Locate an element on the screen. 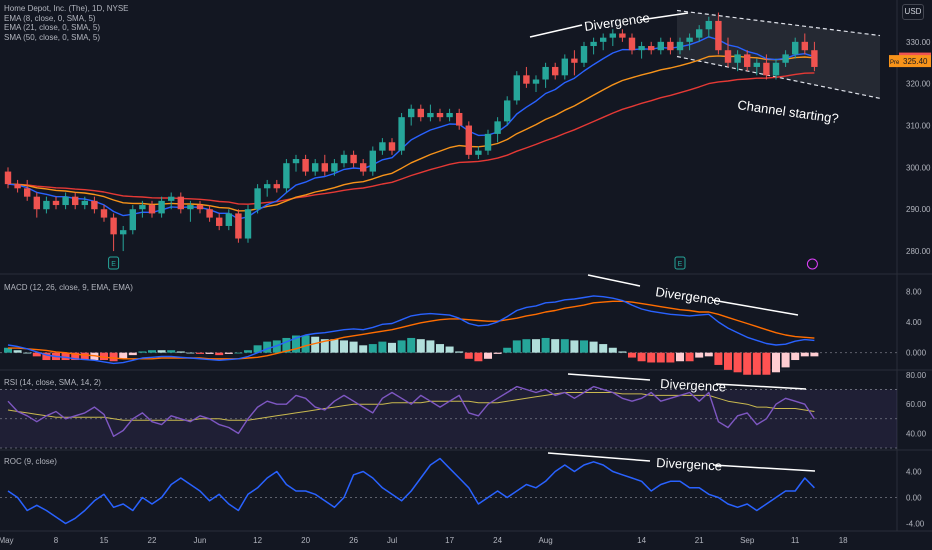 The width and height of the screenshot is (932, 550). channel-upper-line is located at coordinates (778, 23).